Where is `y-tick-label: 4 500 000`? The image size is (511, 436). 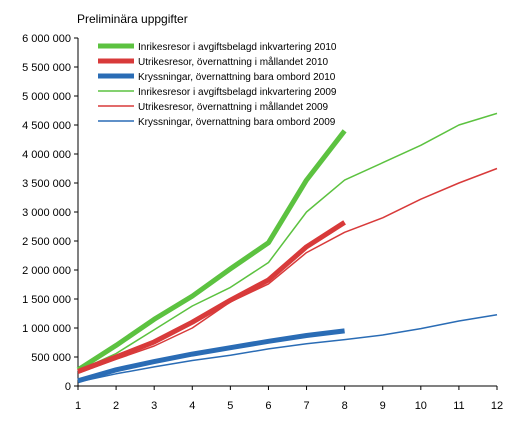 y-tick-label: 4 500 000 is located at coordinates (46, 126).